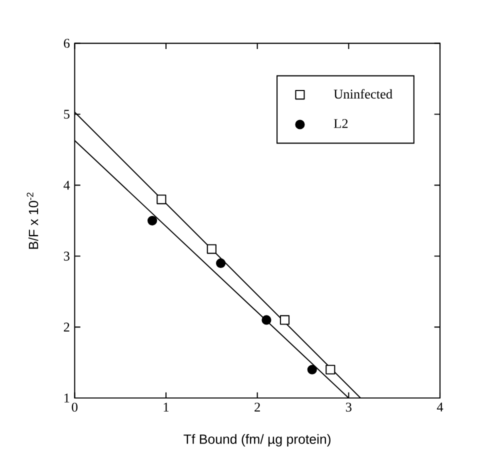  I want to click on x-tick-label: 2, so click(257, 407).